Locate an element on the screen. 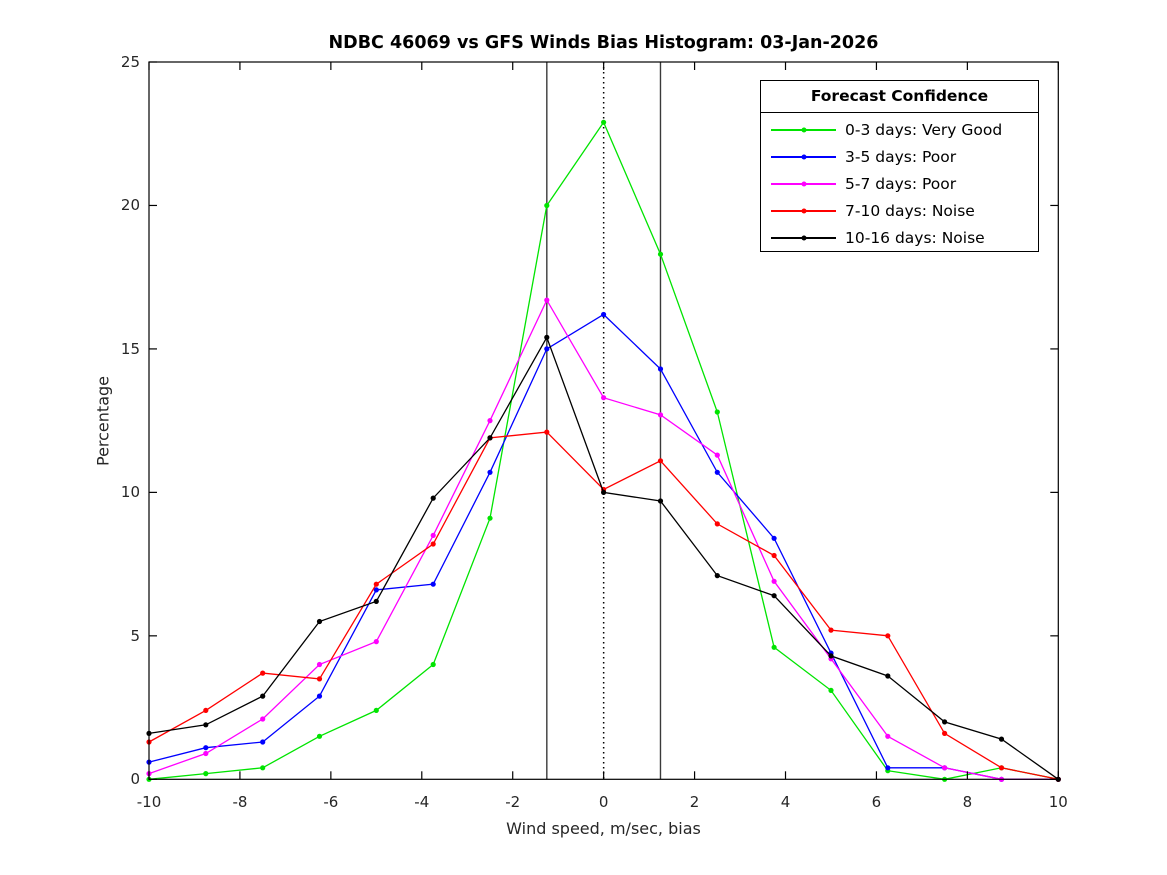  legend-label: 3-5 days: Poor is located at coordinates (901, 156).